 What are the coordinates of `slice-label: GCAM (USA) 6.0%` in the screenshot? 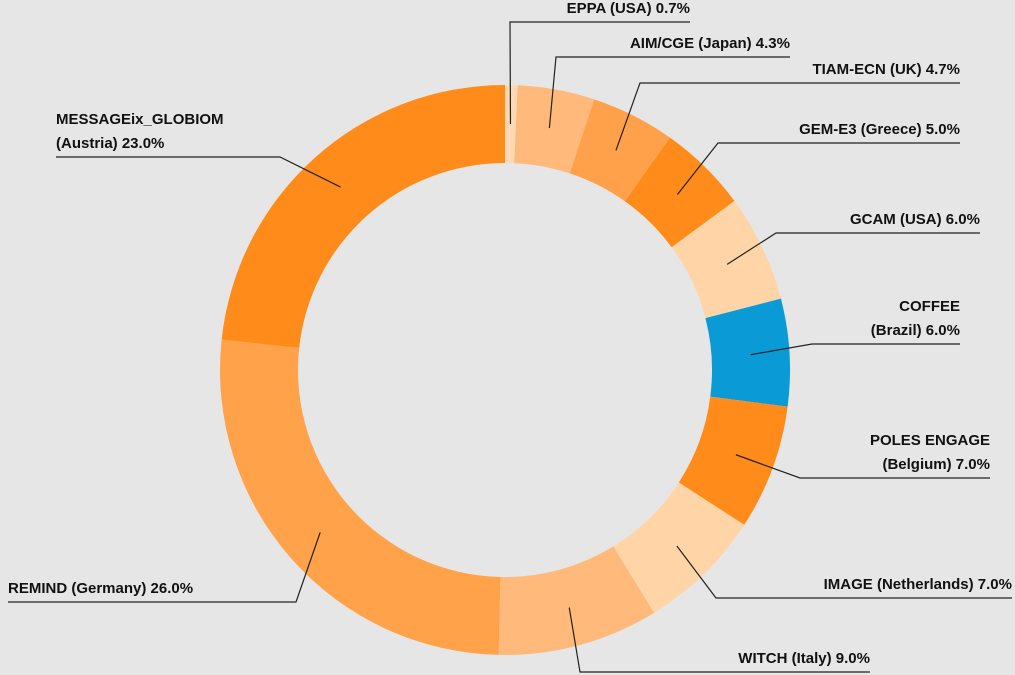 It's located at (915, 220).